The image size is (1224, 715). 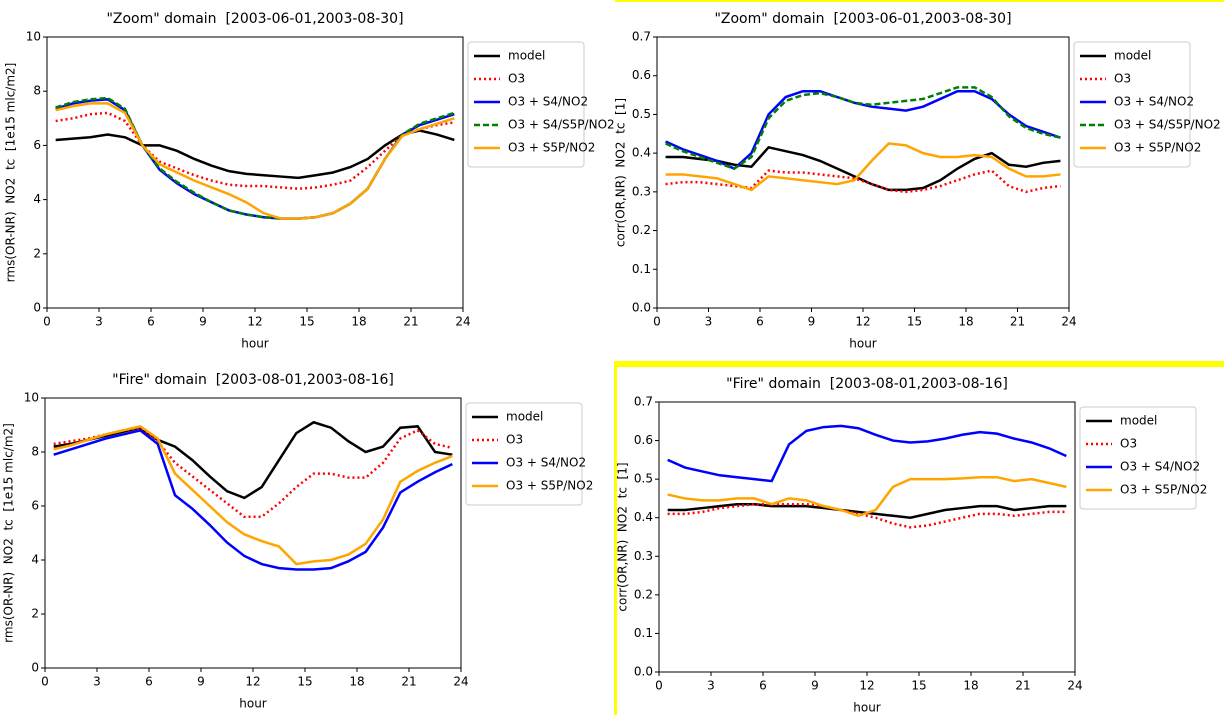 I want to click on legend-label: O3 + S4/S5P/NO2, so click(x=561, y=125).